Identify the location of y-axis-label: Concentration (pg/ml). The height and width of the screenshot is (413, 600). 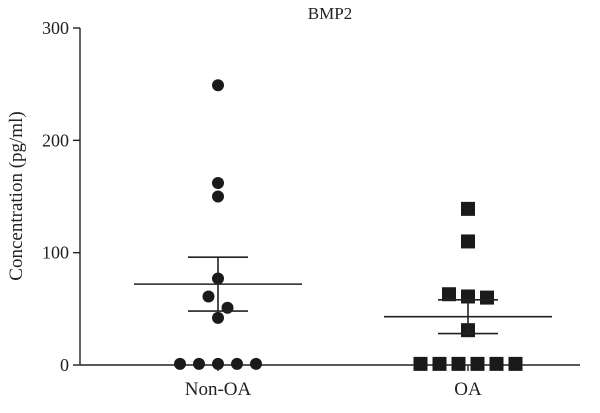
(16, 195).